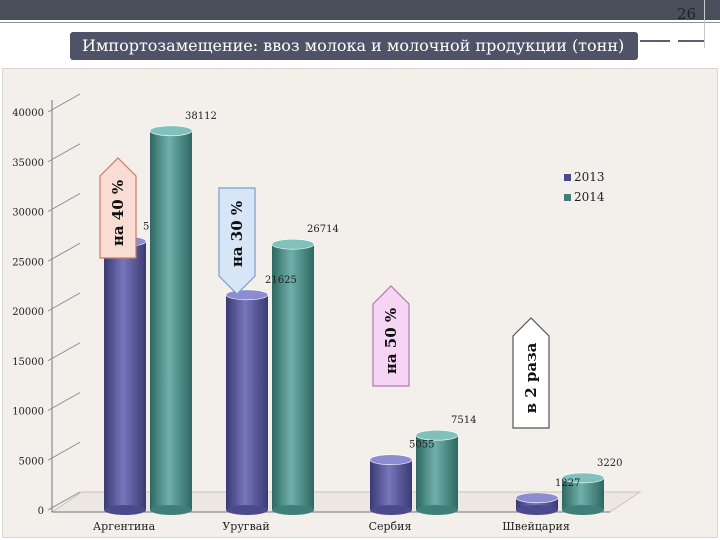  I want to click on top-band, so click(360, 10).